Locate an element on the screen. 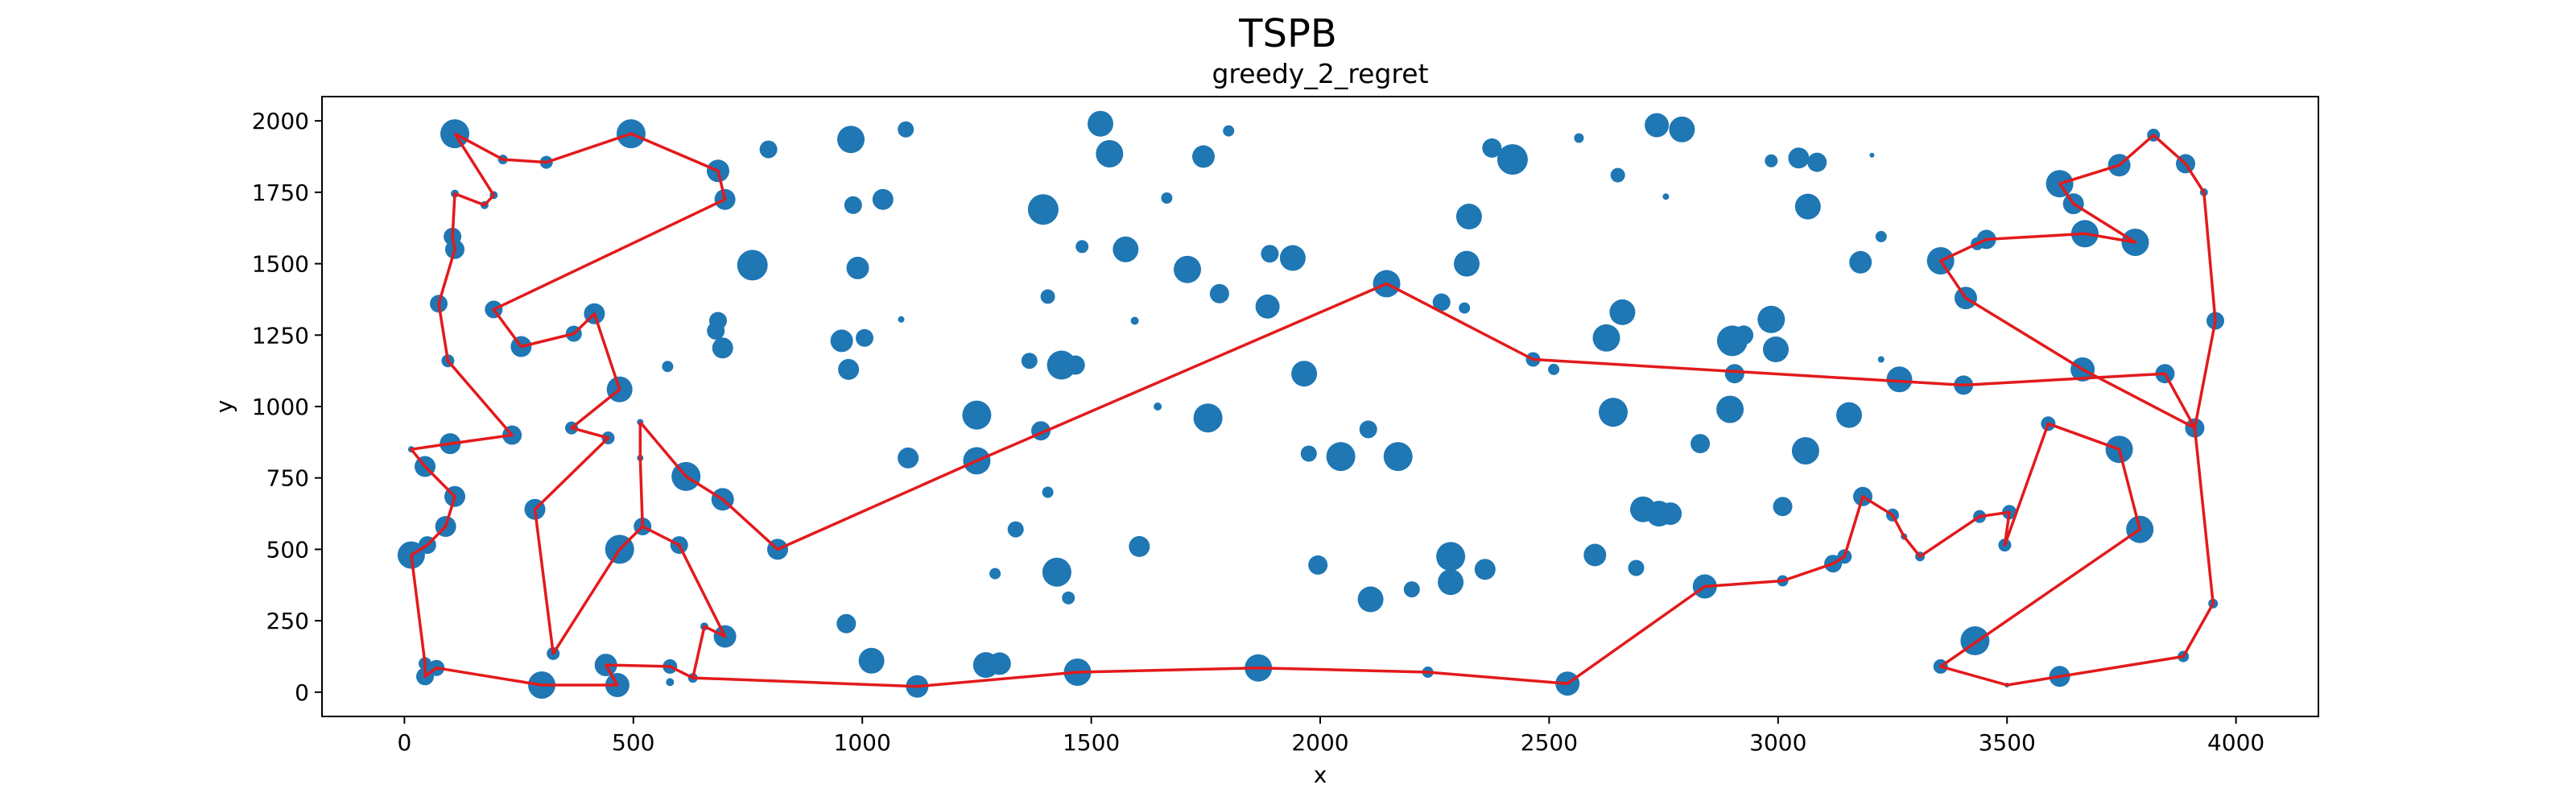  y-tick-label: 1000 is located at coordinates (280, 407).